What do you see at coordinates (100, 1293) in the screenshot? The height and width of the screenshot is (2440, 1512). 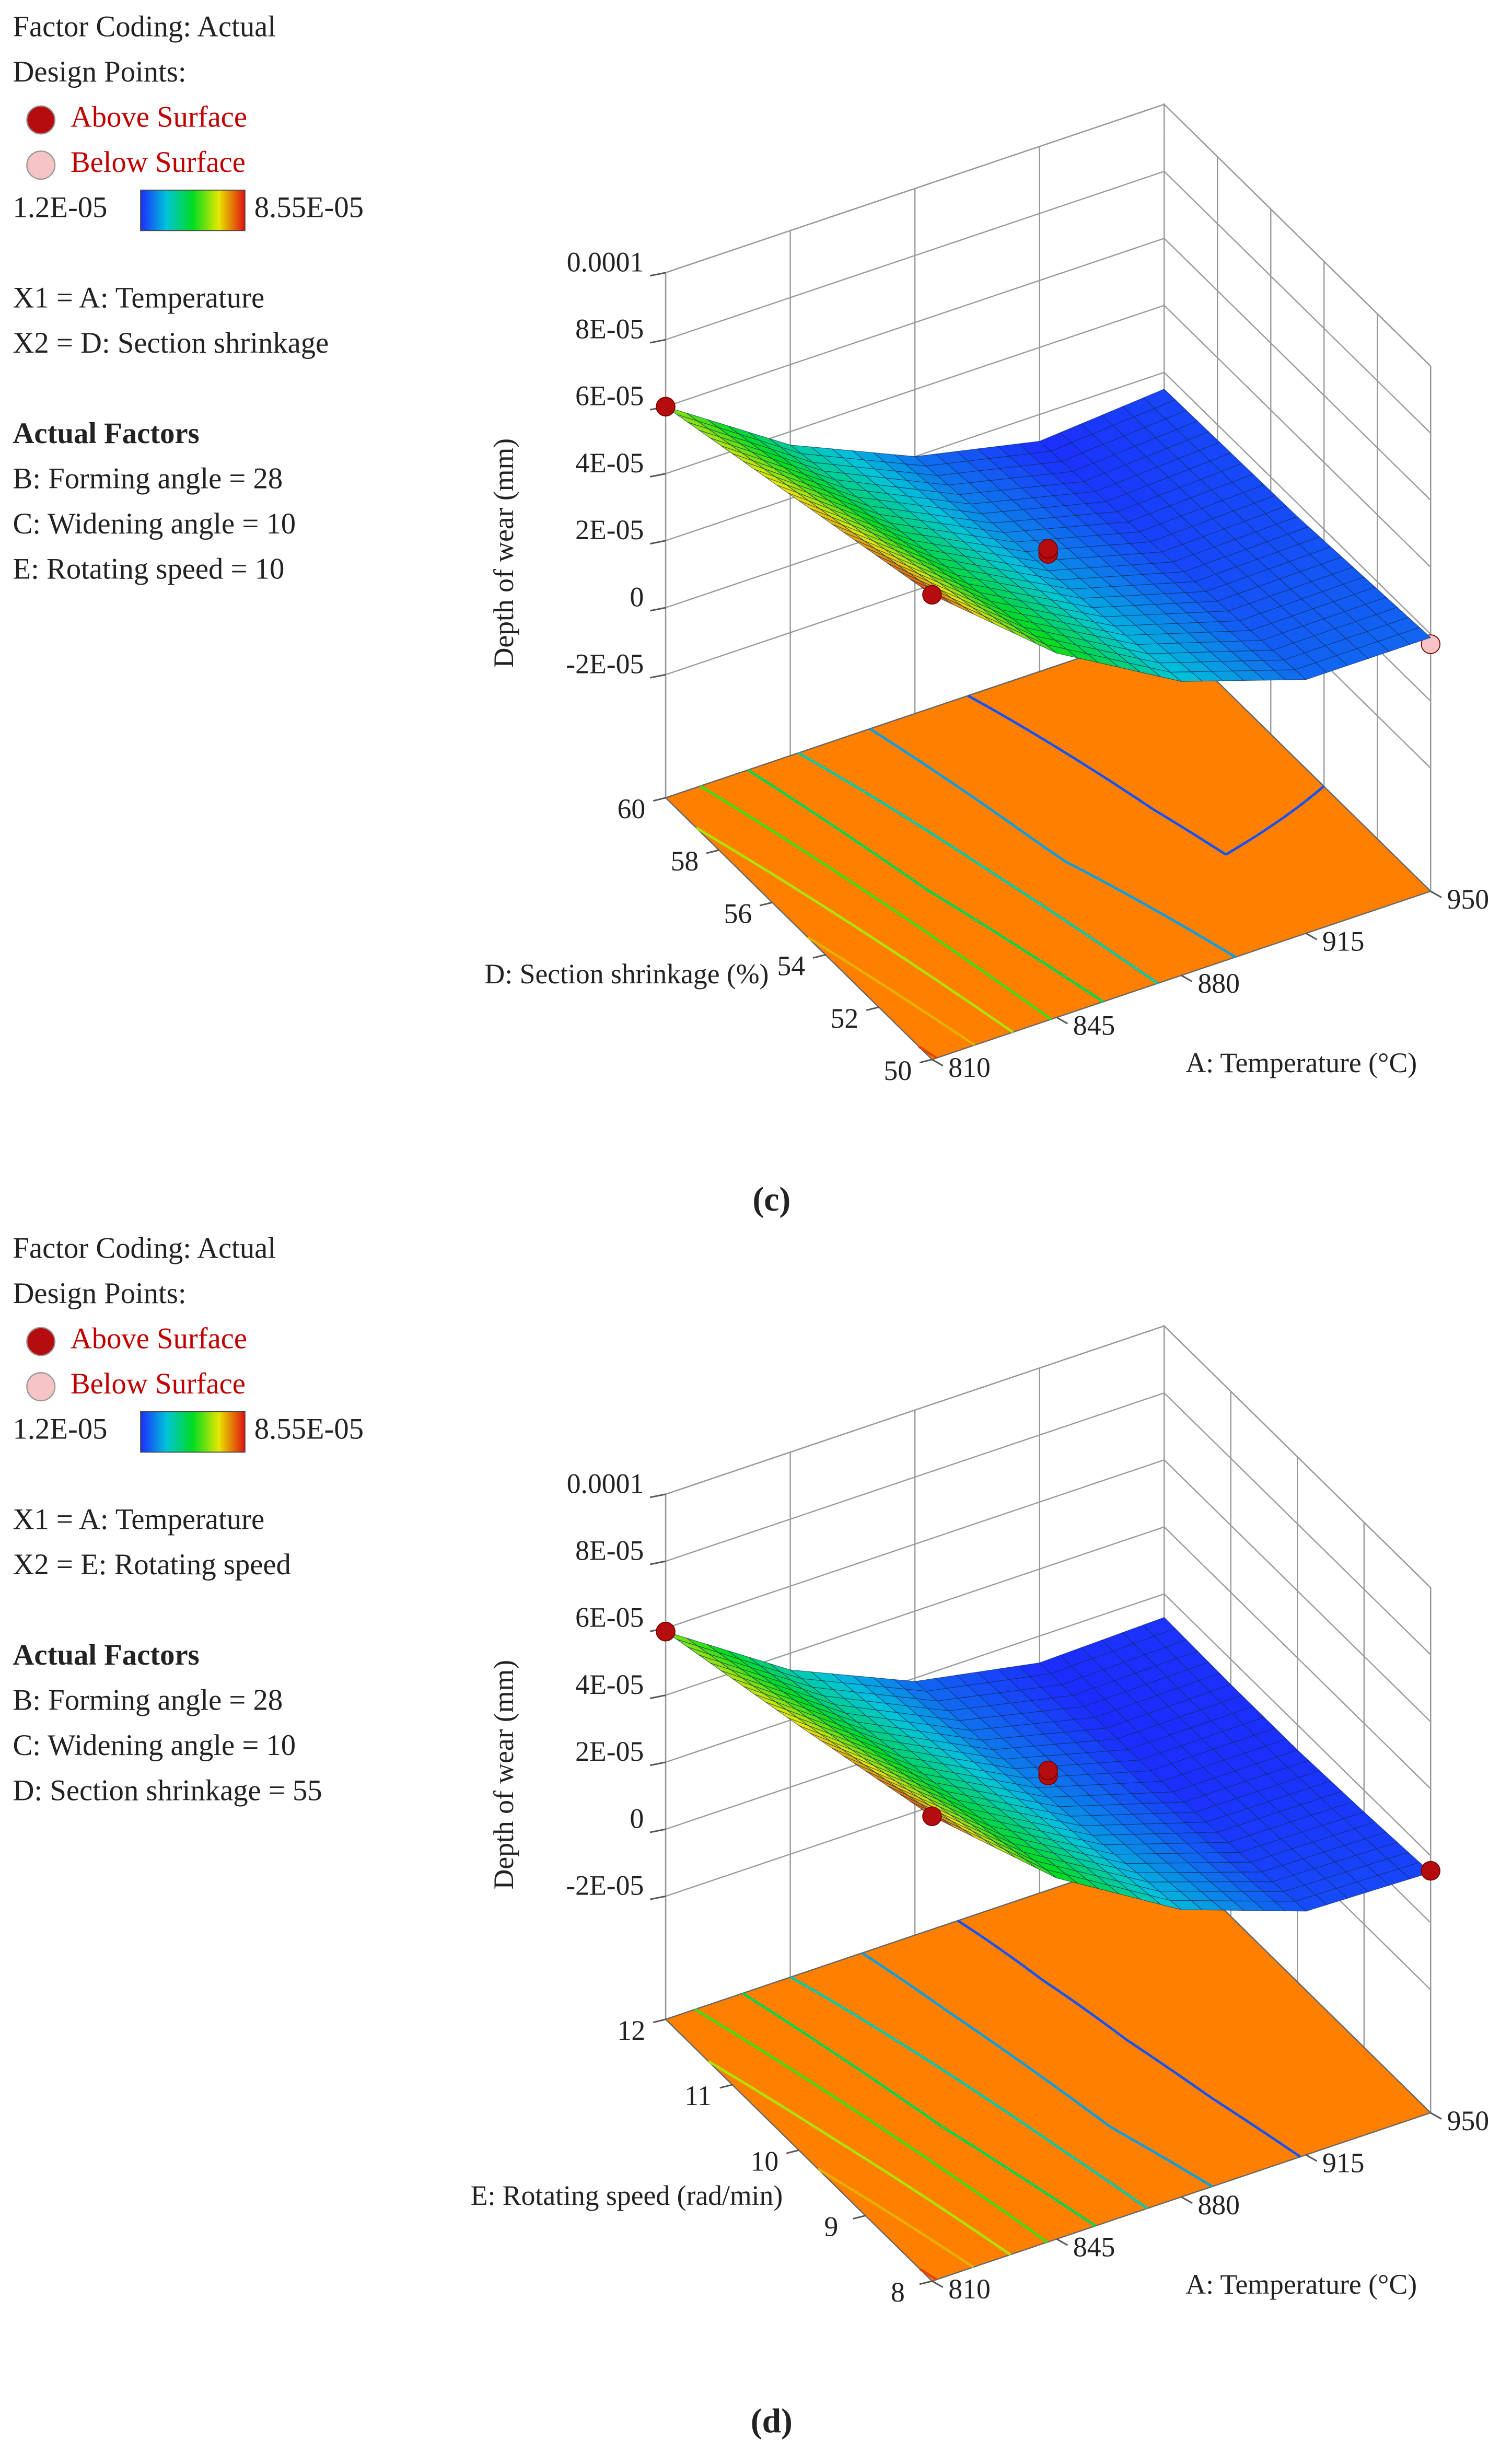 I see `legend-title: Design Points:` at bounding box center [100, 1293].